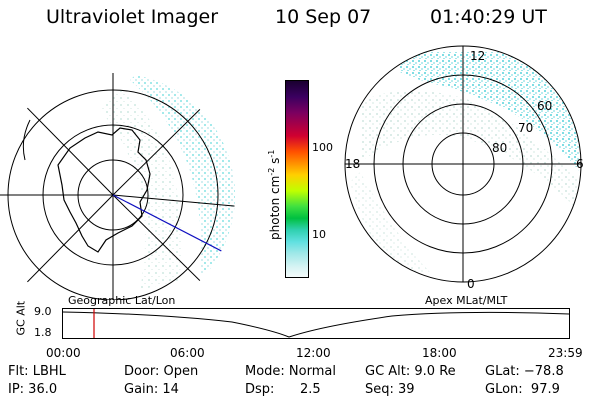 The width and height of the screenshot is (600, 400). What do you see at coordinates (439, 353) in the screenshot?
I see `x-tick-1800: 18:00` at bounding box center [439, 353].